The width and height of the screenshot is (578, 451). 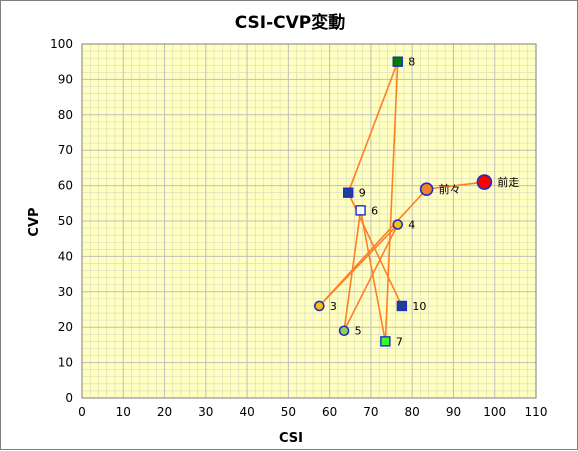 What do you see at coordinates (34, 221) in the screenshot?
I see `y-axis-title: CVP` at bounding box center [34, 221].